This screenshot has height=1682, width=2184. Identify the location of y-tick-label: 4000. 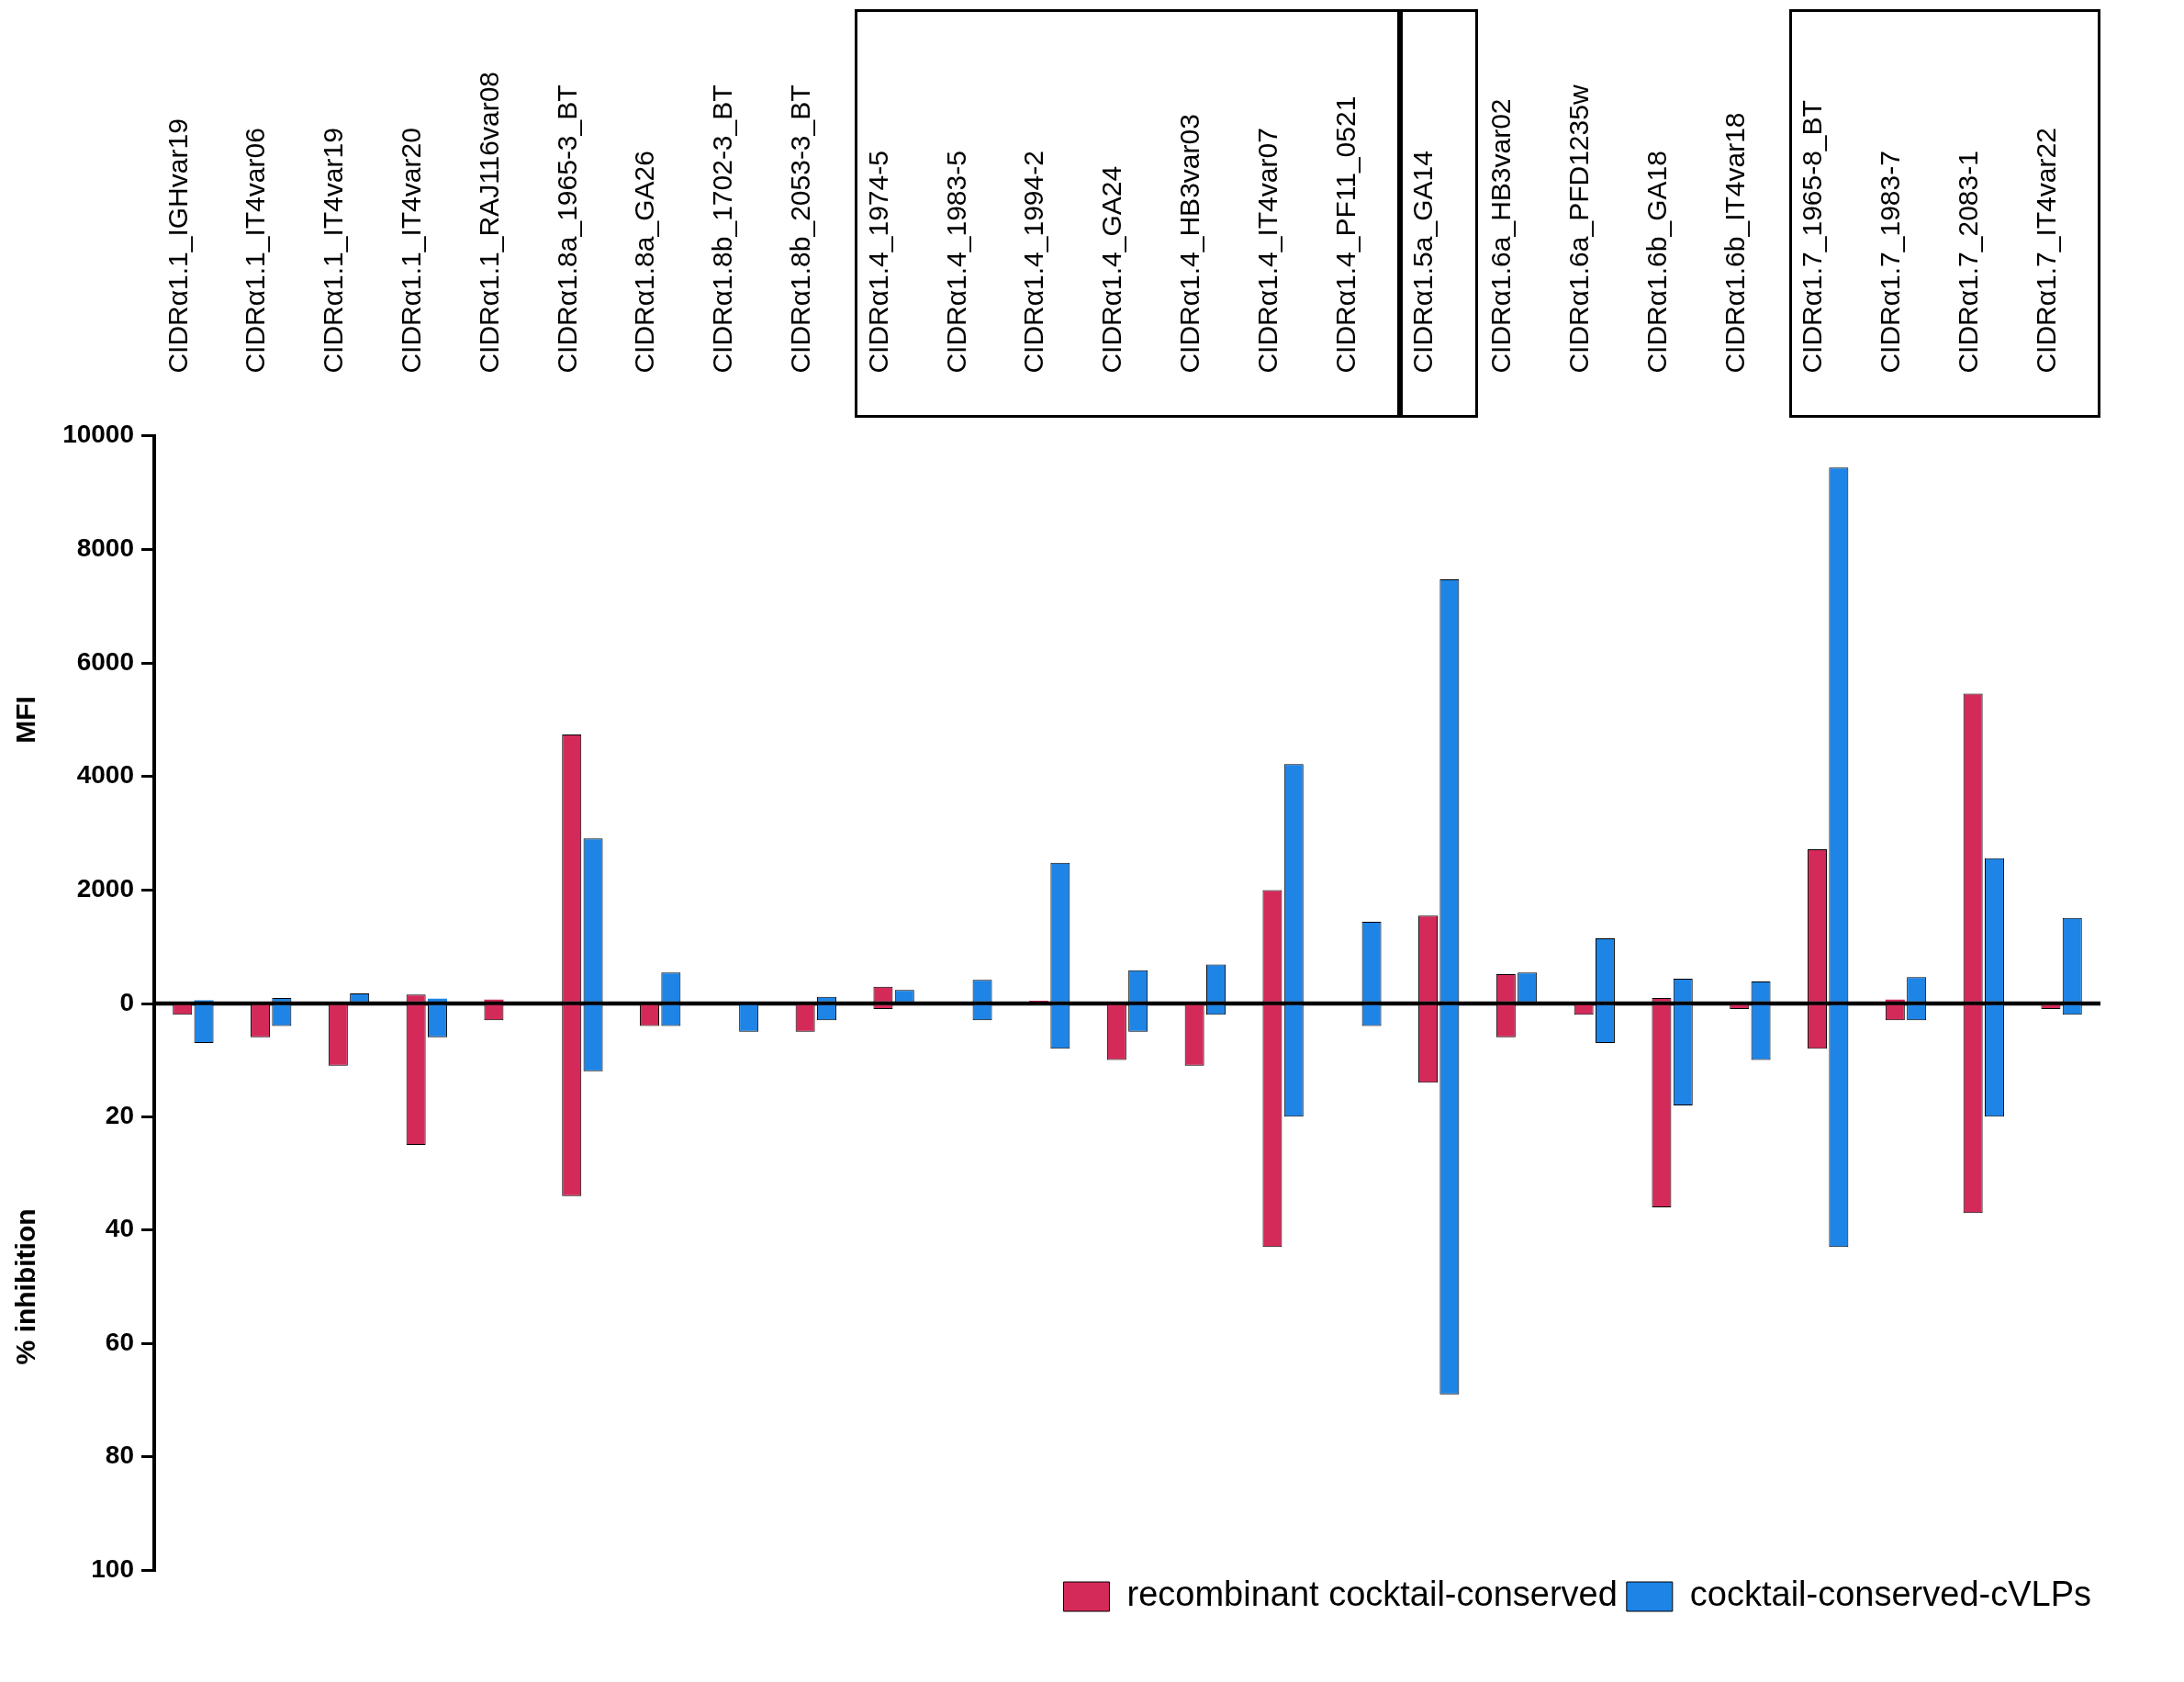
(105, 775).